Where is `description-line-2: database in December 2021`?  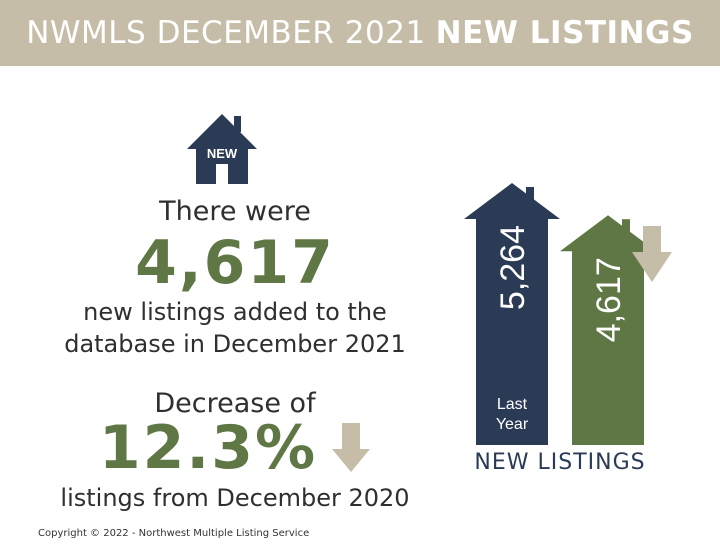 description-line-2: database in December 2021 is located at coordinates (235, 344).